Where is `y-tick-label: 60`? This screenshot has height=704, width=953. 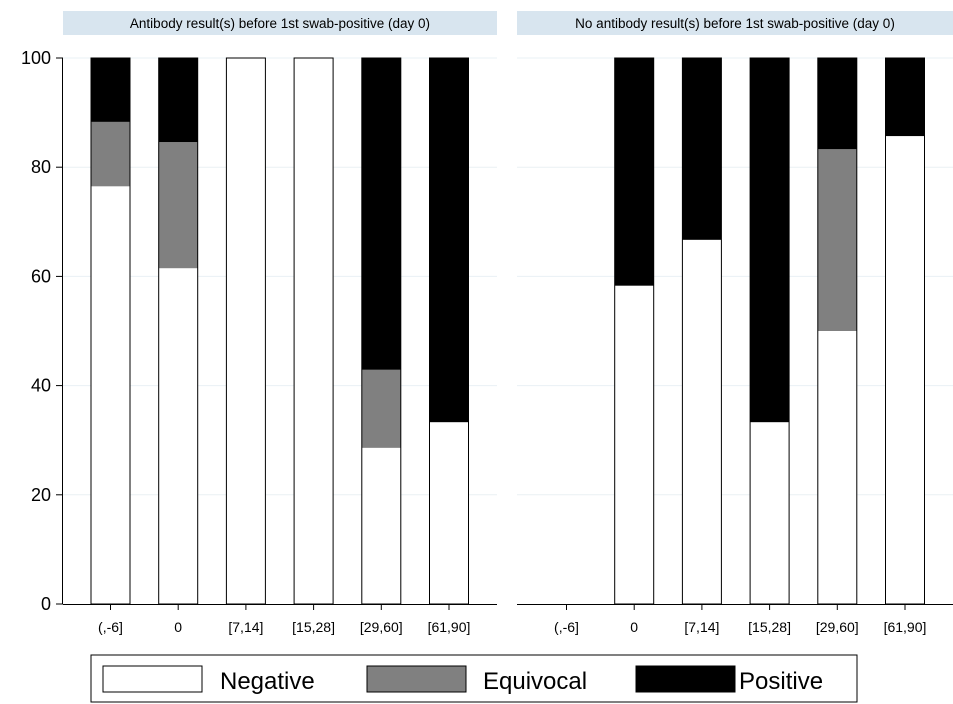 y-tick-label: 60 is located at coordinates (41, 276).